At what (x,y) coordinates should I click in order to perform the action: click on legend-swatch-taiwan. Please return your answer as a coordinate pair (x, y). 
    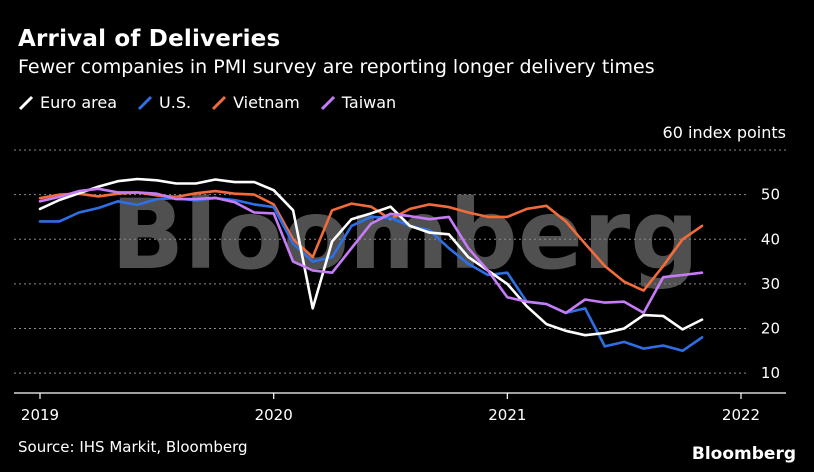
    Looking at the image, I should click on (327, 102).